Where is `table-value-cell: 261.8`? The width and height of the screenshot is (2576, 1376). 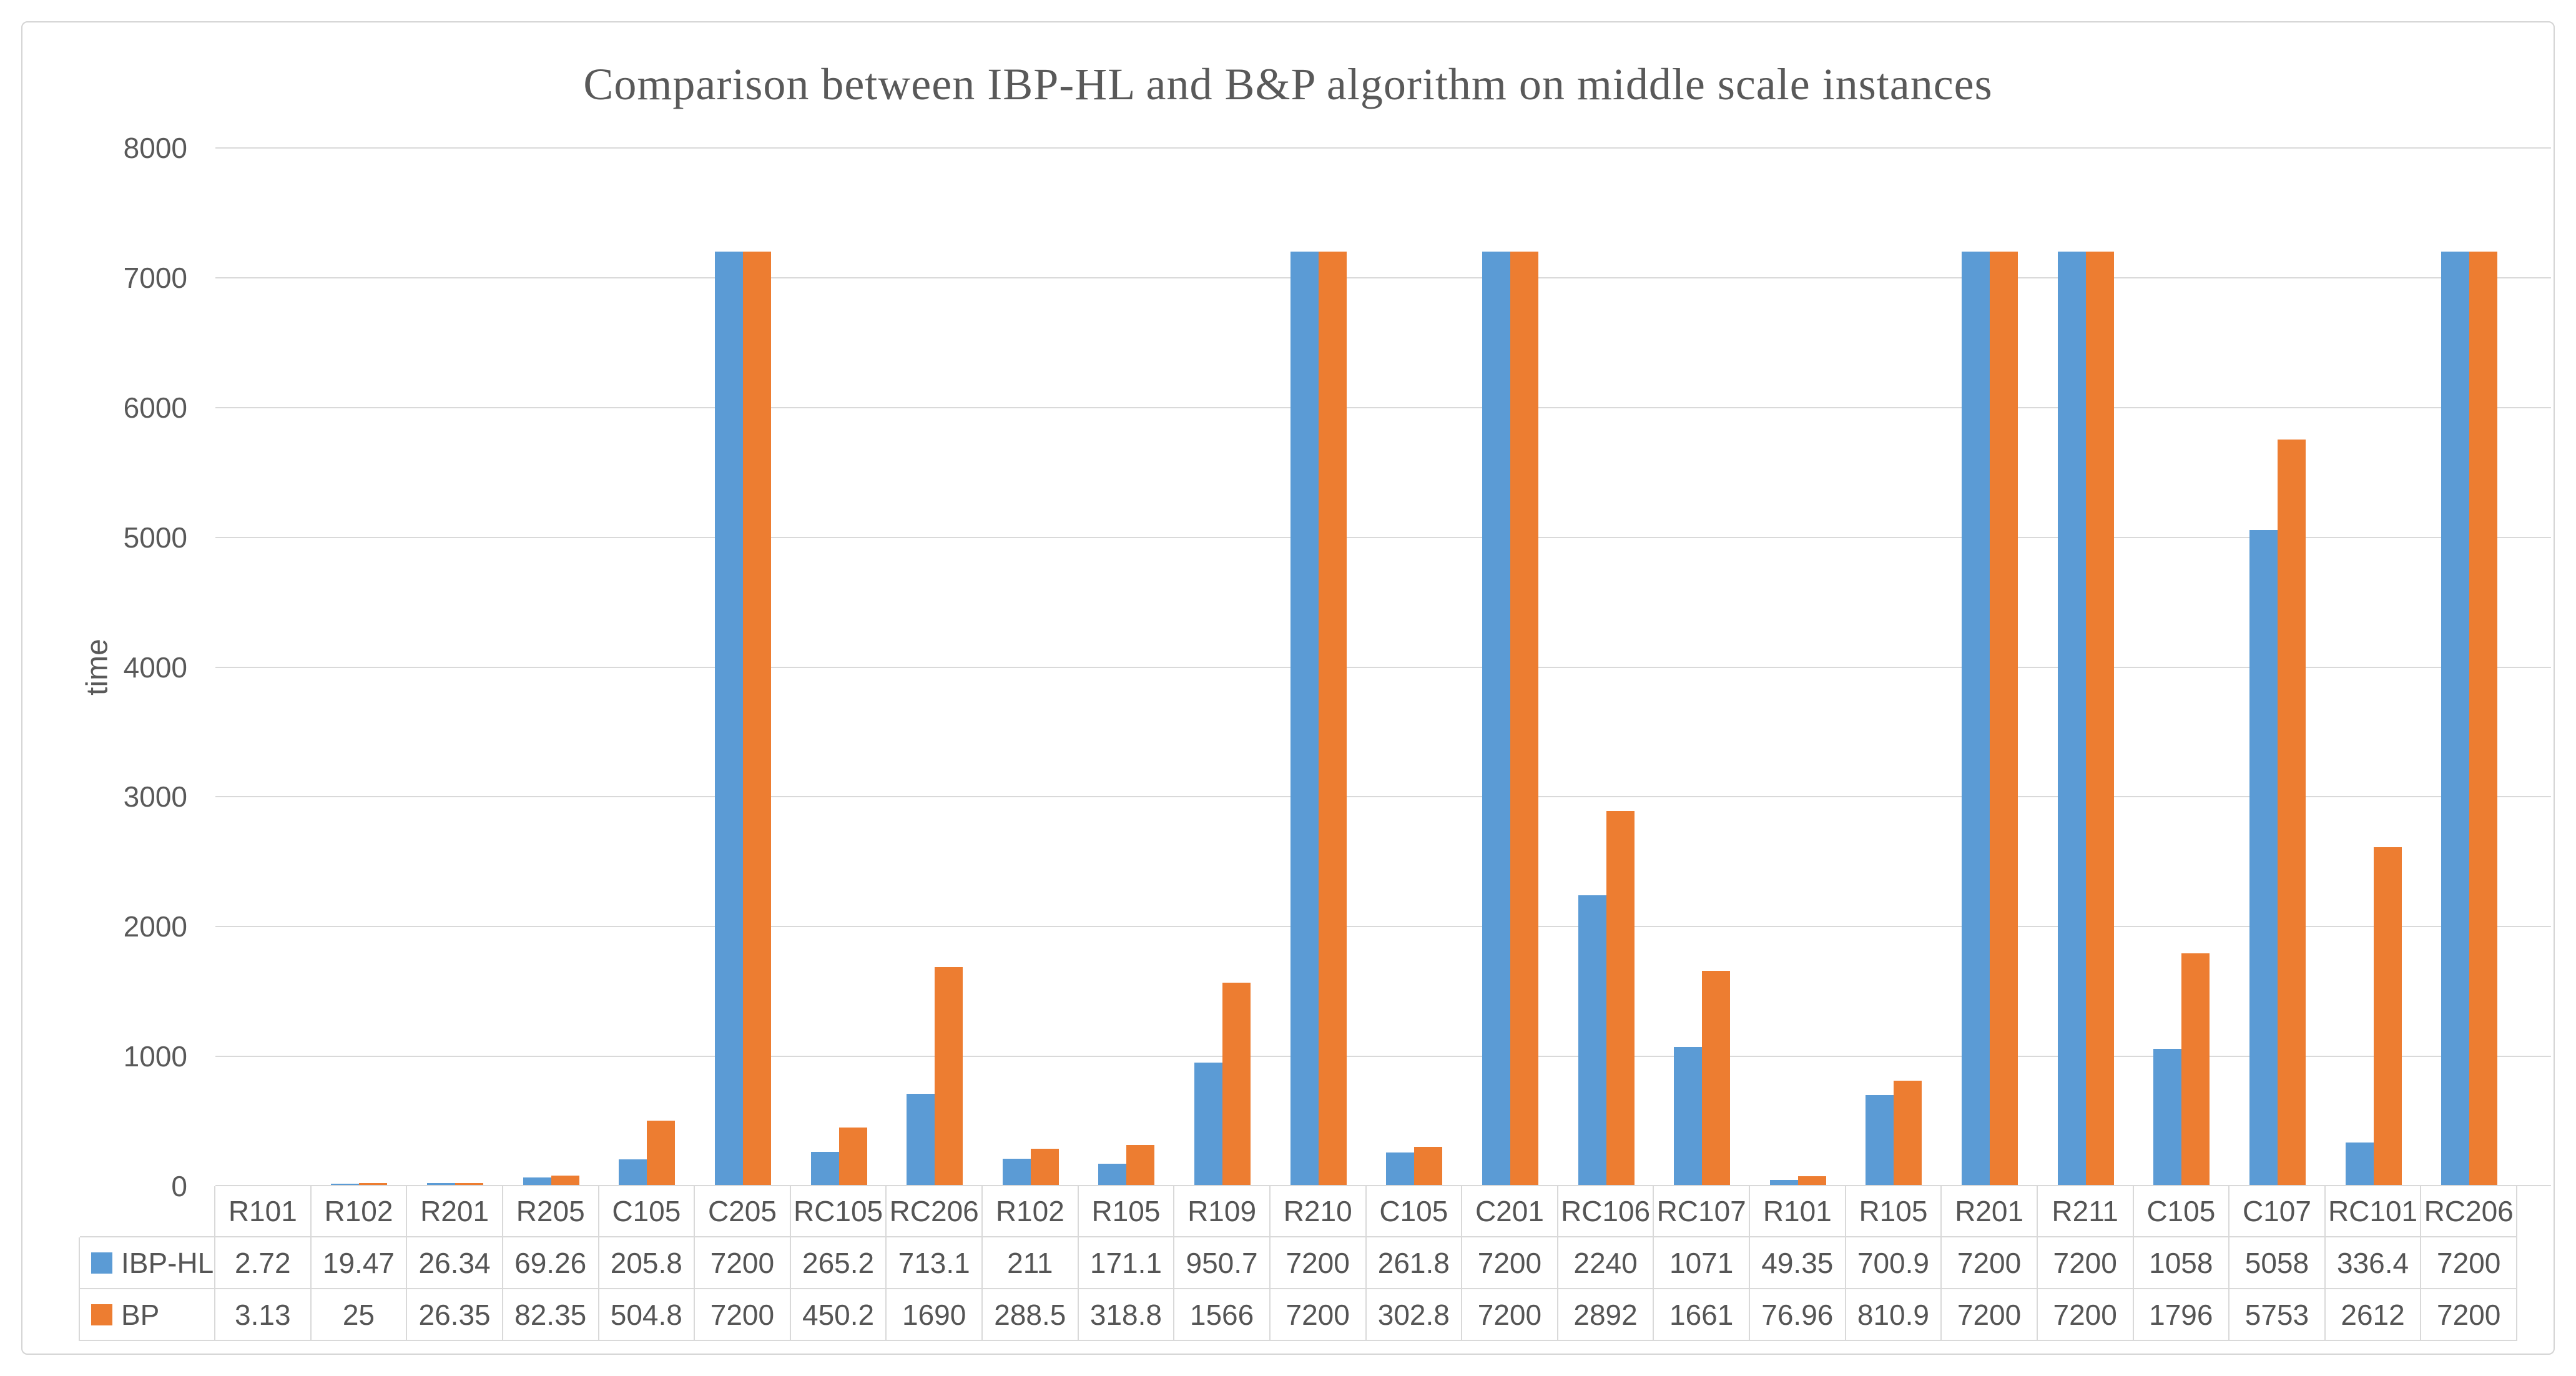 table-value-cell: 261.8 is located at coordinates (1414, 1263).